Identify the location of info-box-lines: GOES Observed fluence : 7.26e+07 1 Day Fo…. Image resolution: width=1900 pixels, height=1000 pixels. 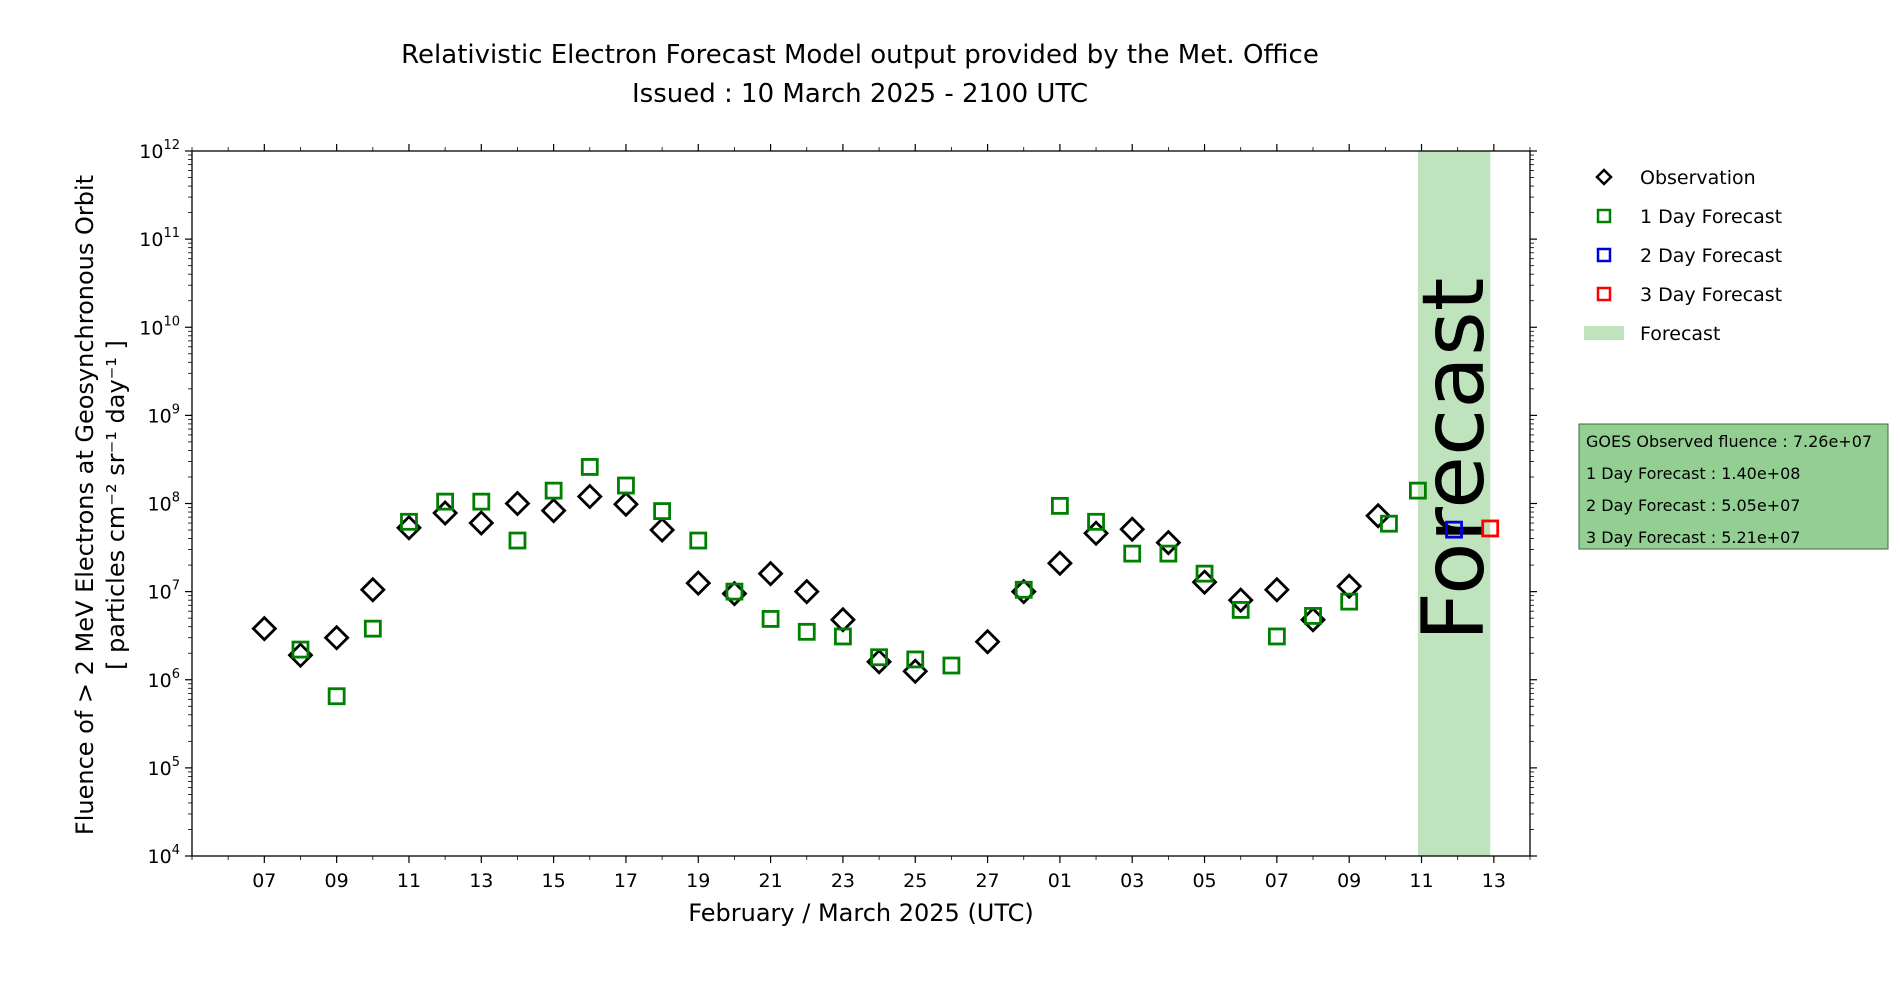
(1729, 489).